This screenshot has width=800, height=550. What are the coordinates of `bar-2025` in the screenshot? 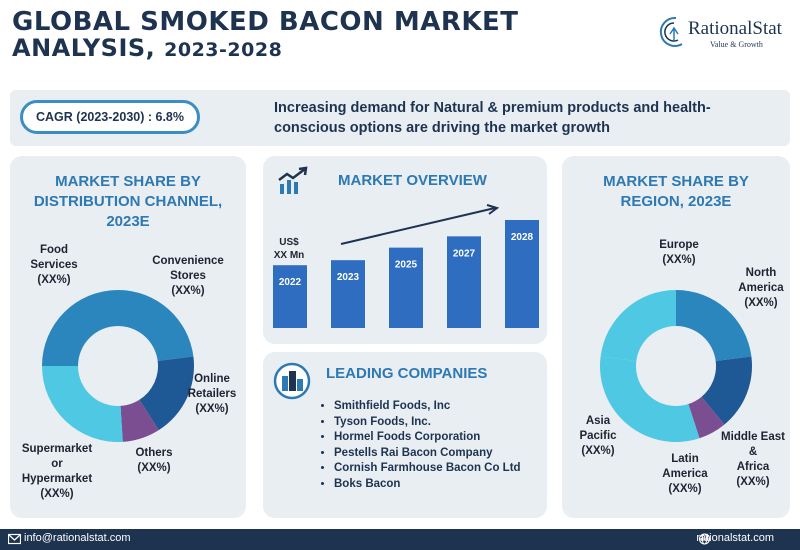 It's located at (406, 287).